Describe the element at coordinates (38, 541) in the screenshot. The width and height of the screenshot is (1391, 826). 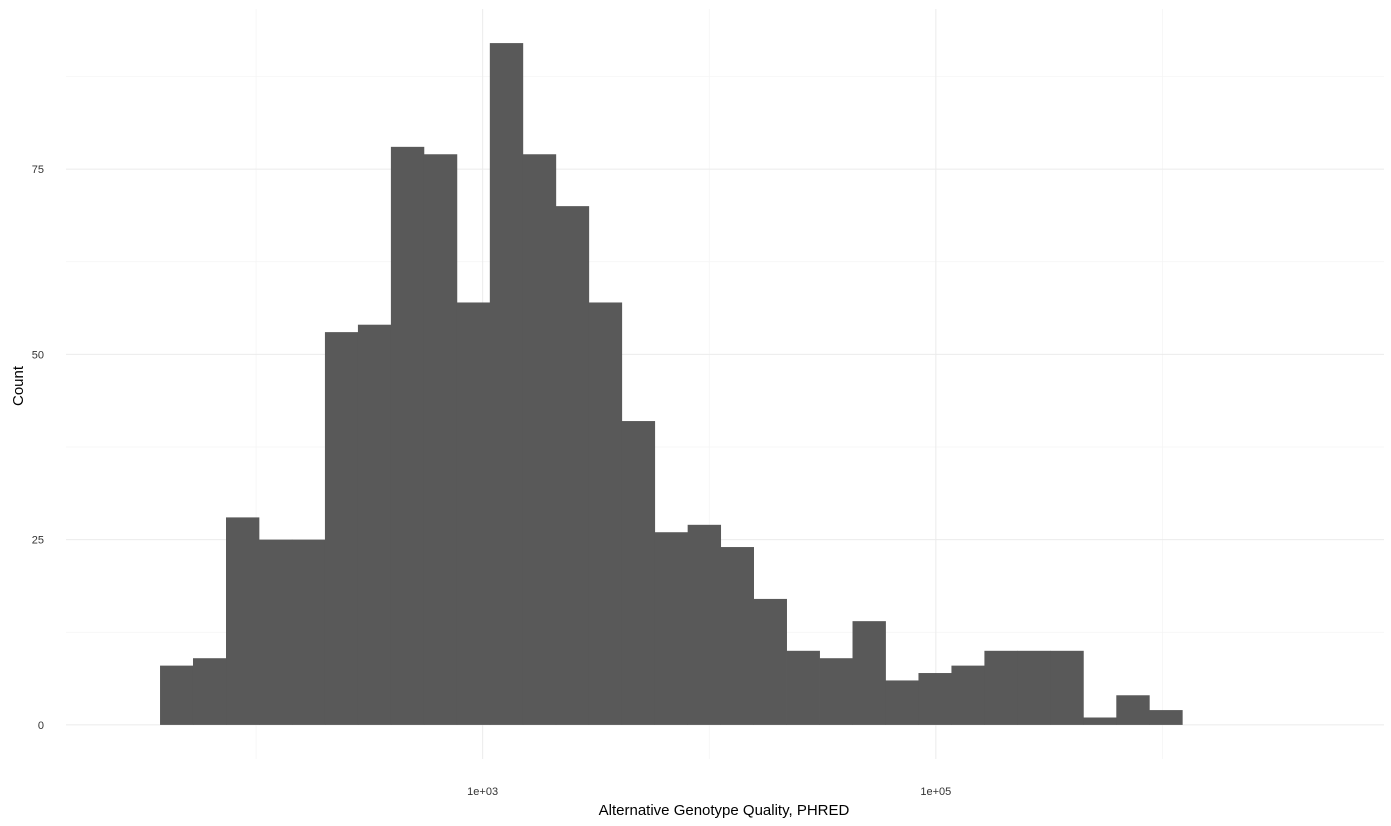
I see `y-tick-label: 25` at that location.